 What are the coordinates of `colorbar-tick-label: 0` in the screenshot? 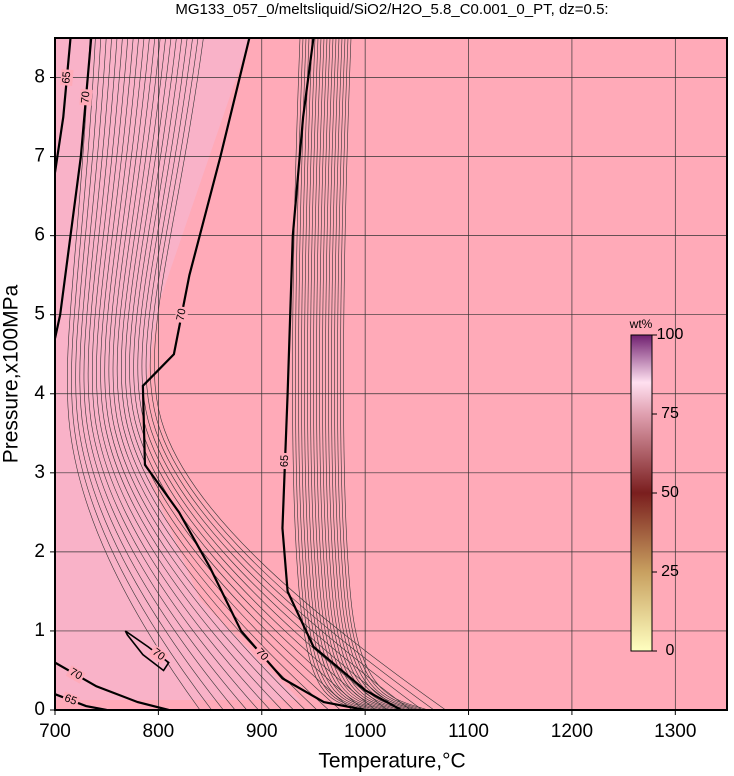 It's located at (670, 650).